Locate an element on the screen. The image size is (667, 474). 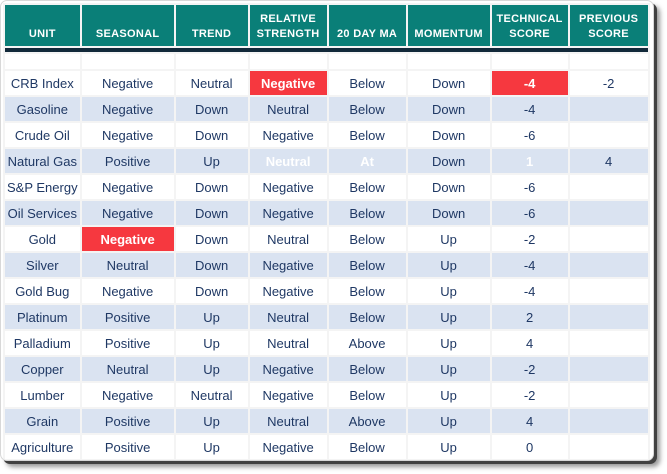
spacer-row is located at coordinates (326, 61).